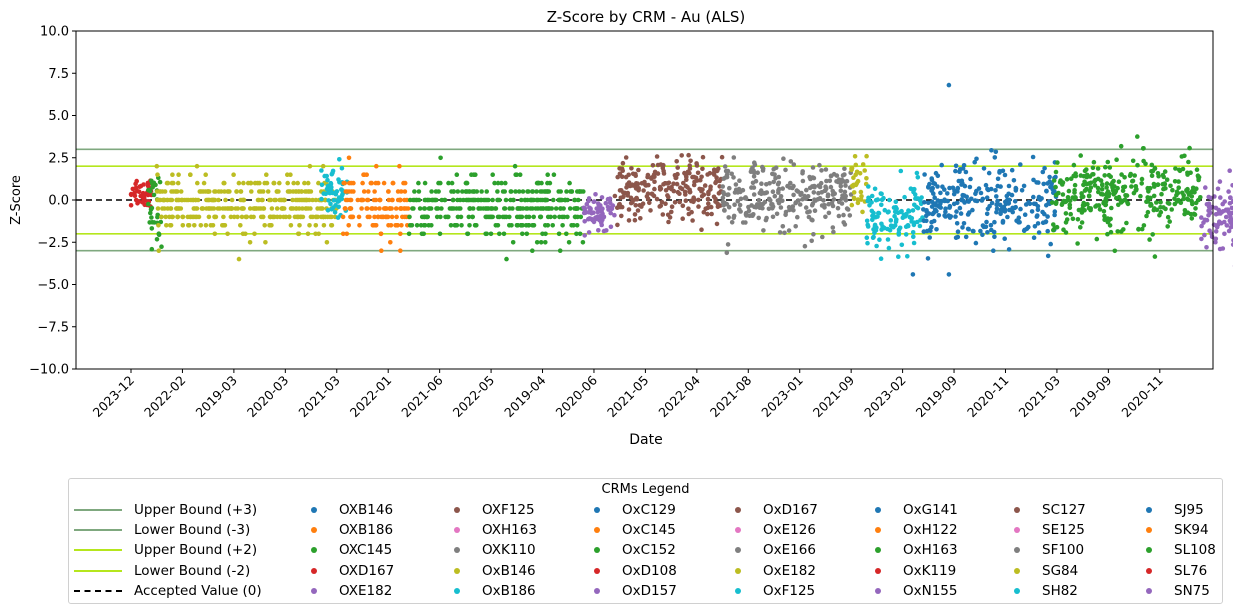 The width and height of the screenshot is (1233, 614). What do you see at coordinates (347, 530) in the screenshot?
I see `legend-entry: OXB186` at bounding box center [347, 530].